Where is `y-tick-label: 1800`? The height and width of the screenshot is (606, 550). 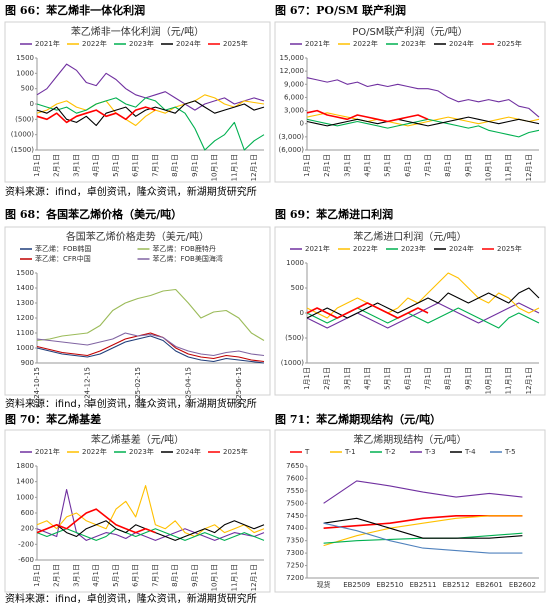
y-tick-label: 1800 is located at coordinates (25, 466).